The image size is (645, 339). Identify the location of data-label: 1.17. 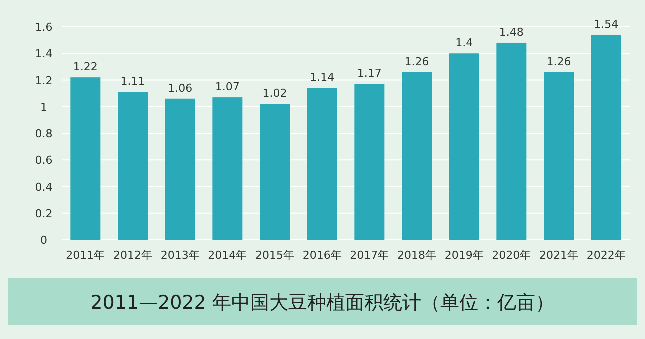
(369, 73).